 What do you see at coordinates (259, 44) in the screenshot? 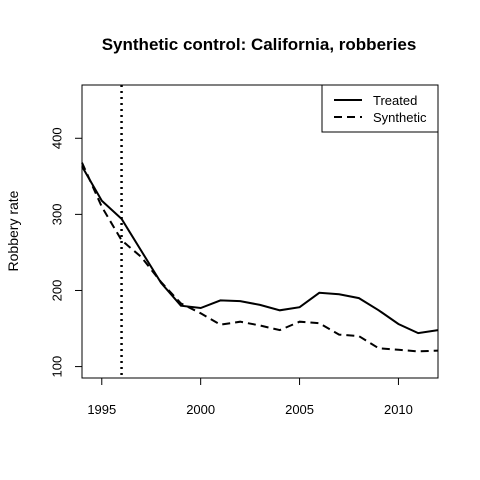
I see `chart-title: Synthetic control: California, robberies` at bounding box center [259, 44].